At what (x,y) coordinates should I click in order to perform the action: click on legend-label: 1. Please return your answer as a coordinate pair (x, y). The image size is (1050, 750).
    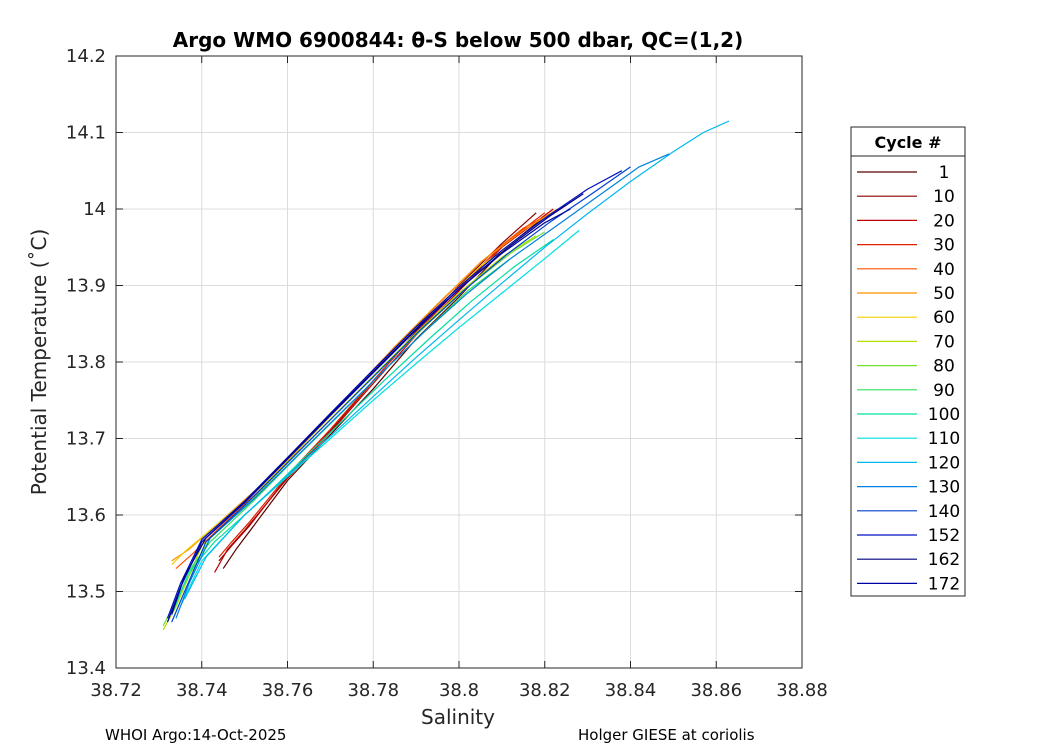
    Looking at the image, I should click on (944, 173).